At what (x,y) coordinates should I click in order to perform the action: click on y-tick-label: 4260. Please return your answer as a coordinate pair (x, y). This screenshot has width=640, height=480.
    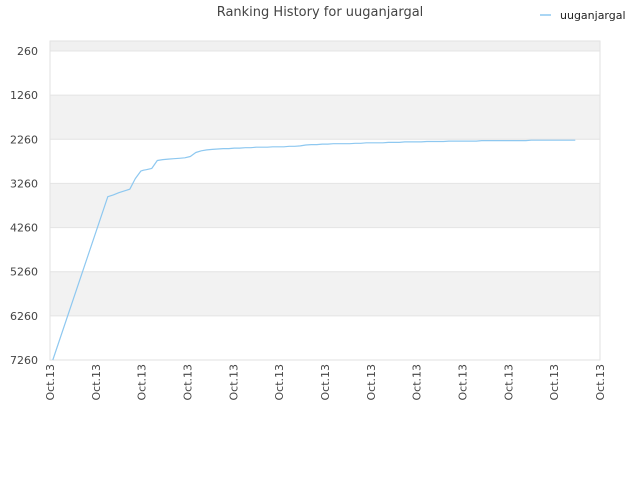
    Looking at the image, I should click on (24, 228).